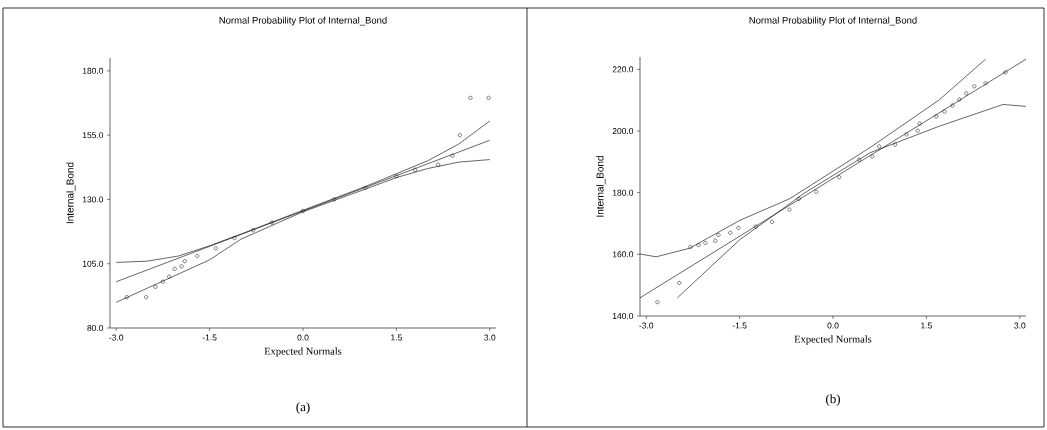  Describe the element at coordinates (623, 131) in the screenshot. I see `y-tick-label: 200.0` at that location.